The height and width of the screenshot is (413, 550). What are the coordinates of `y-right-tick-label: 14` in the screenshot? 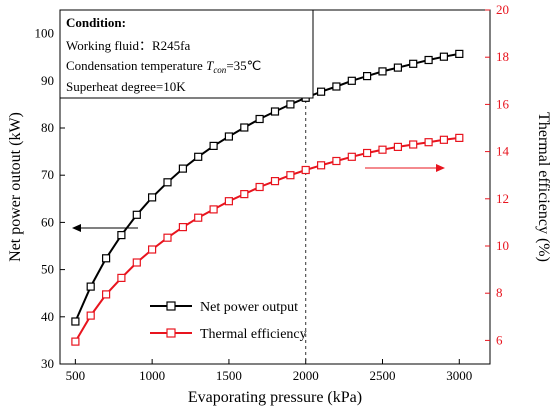 It's located at (503, 151).